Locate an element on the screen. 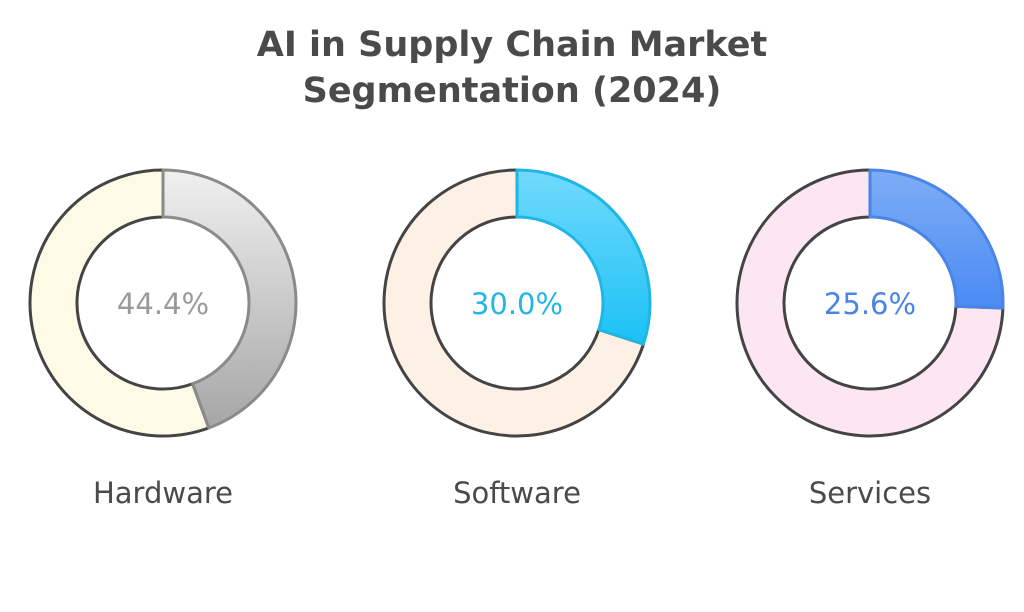 This screenshot has height=612, width=1024. title-line-2: Segmentation (2024) is located at coordinates (512, 91).